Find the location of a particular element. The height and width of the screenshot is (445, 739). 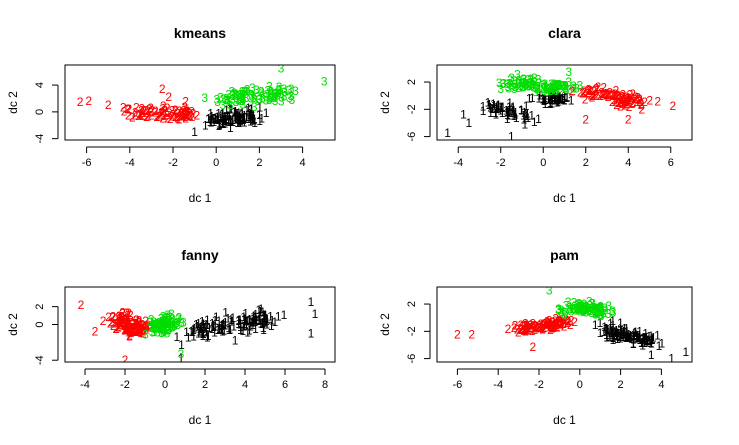

x-tick-label: 0 is located at coordinates (165, 385).